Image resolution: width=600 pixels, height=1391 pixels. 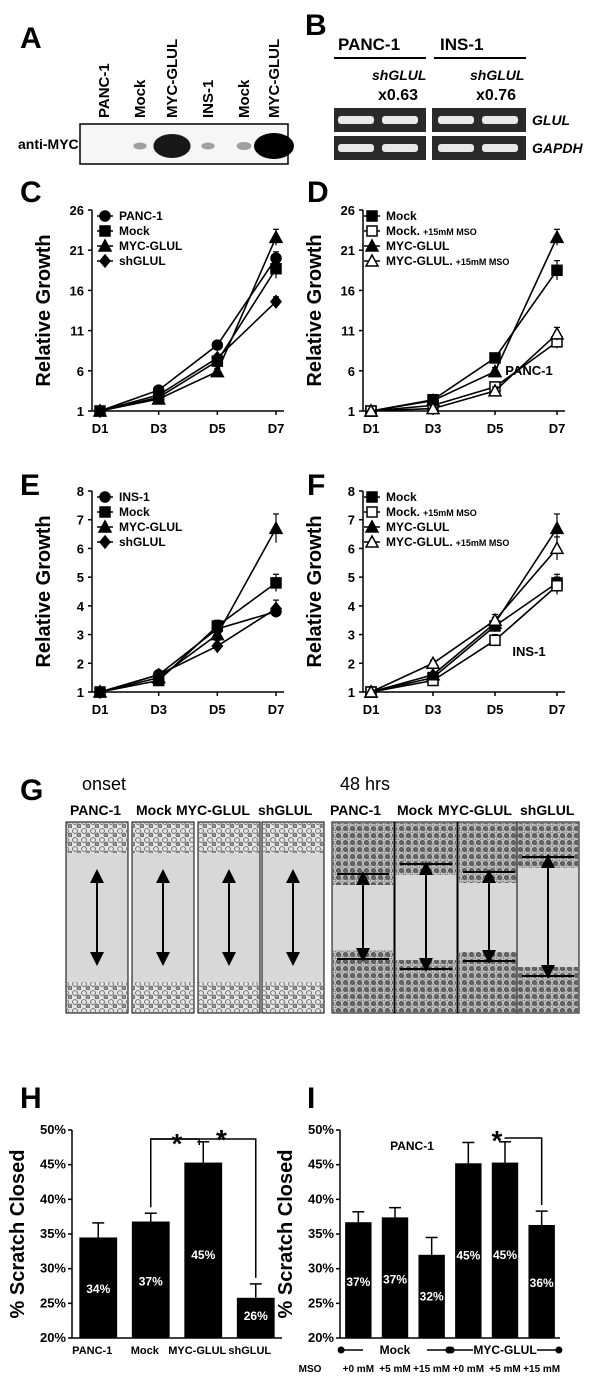 I want to click on onset-label: onset, so click(x=104, y=784).